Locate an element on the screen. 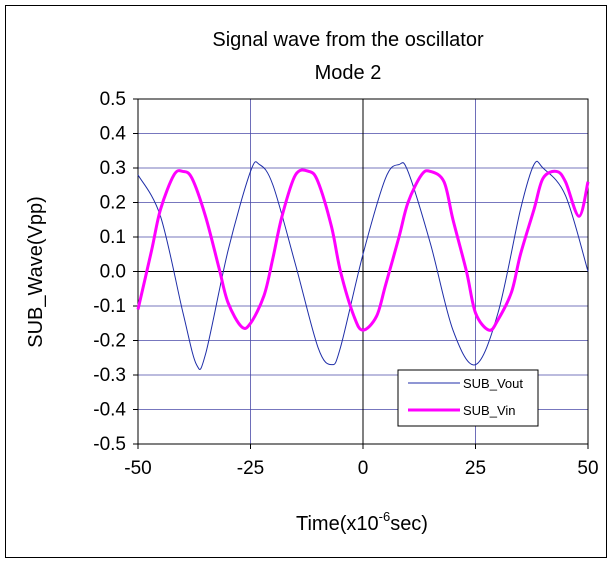 Image resolution: width=612 pixels, height=568 pixels. x-tick-label: -25 is located at coordinates (250, 468).